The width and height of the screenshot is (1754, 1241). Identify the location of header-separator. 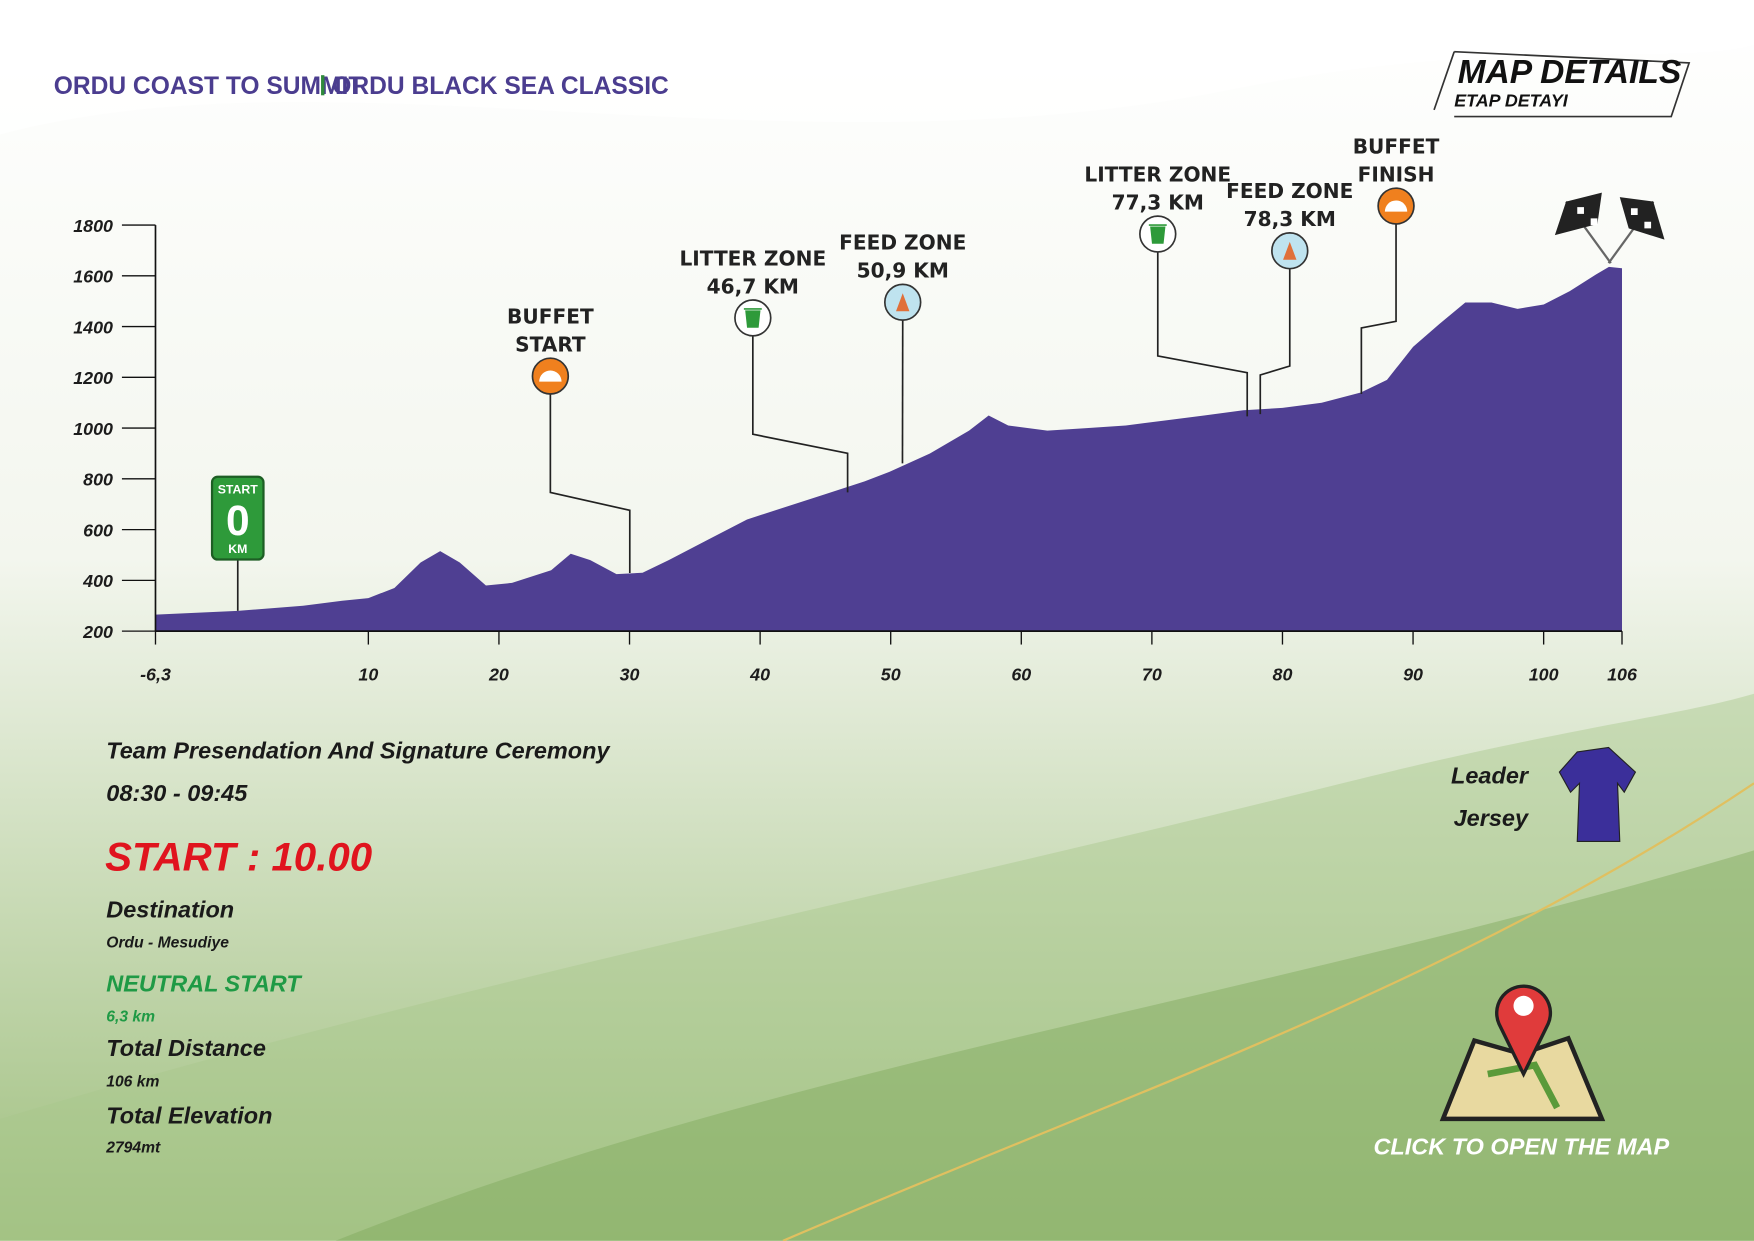
(323, 85).